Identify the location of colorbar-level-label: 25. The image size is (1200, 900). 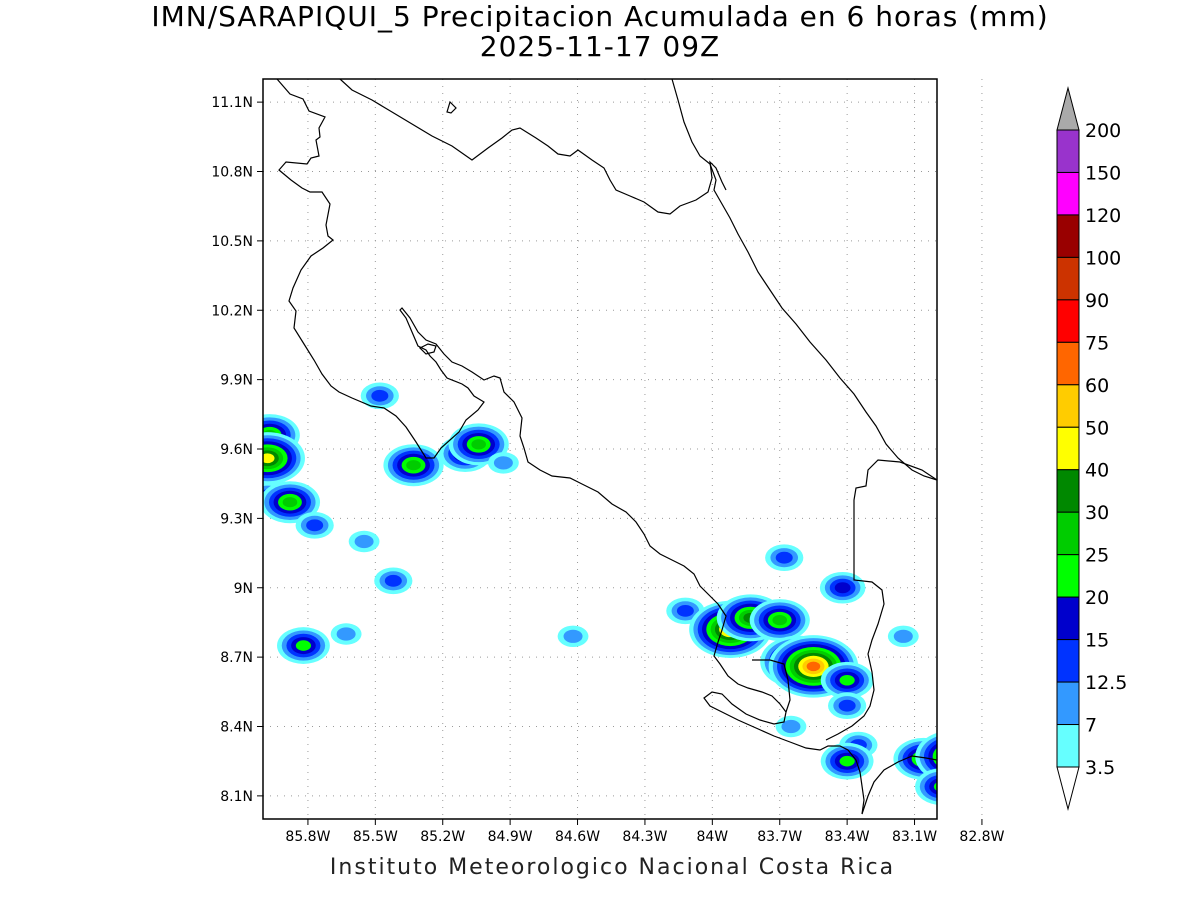
(1097, 556).